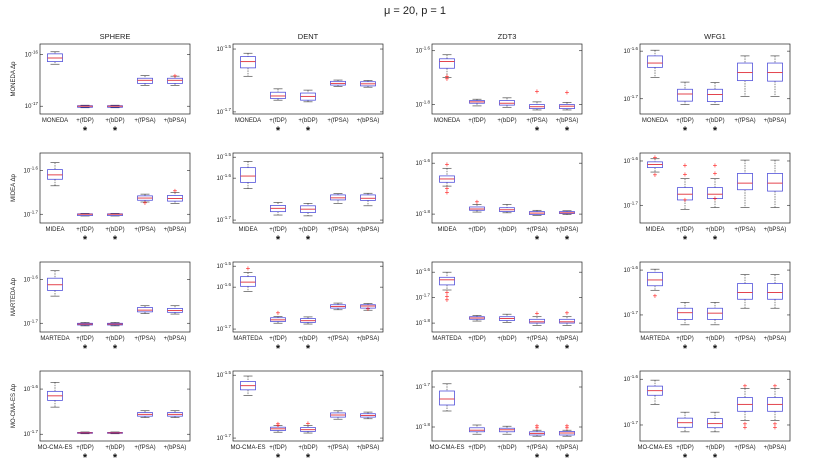  I want to click on box-3: +++, so click(745, 407).